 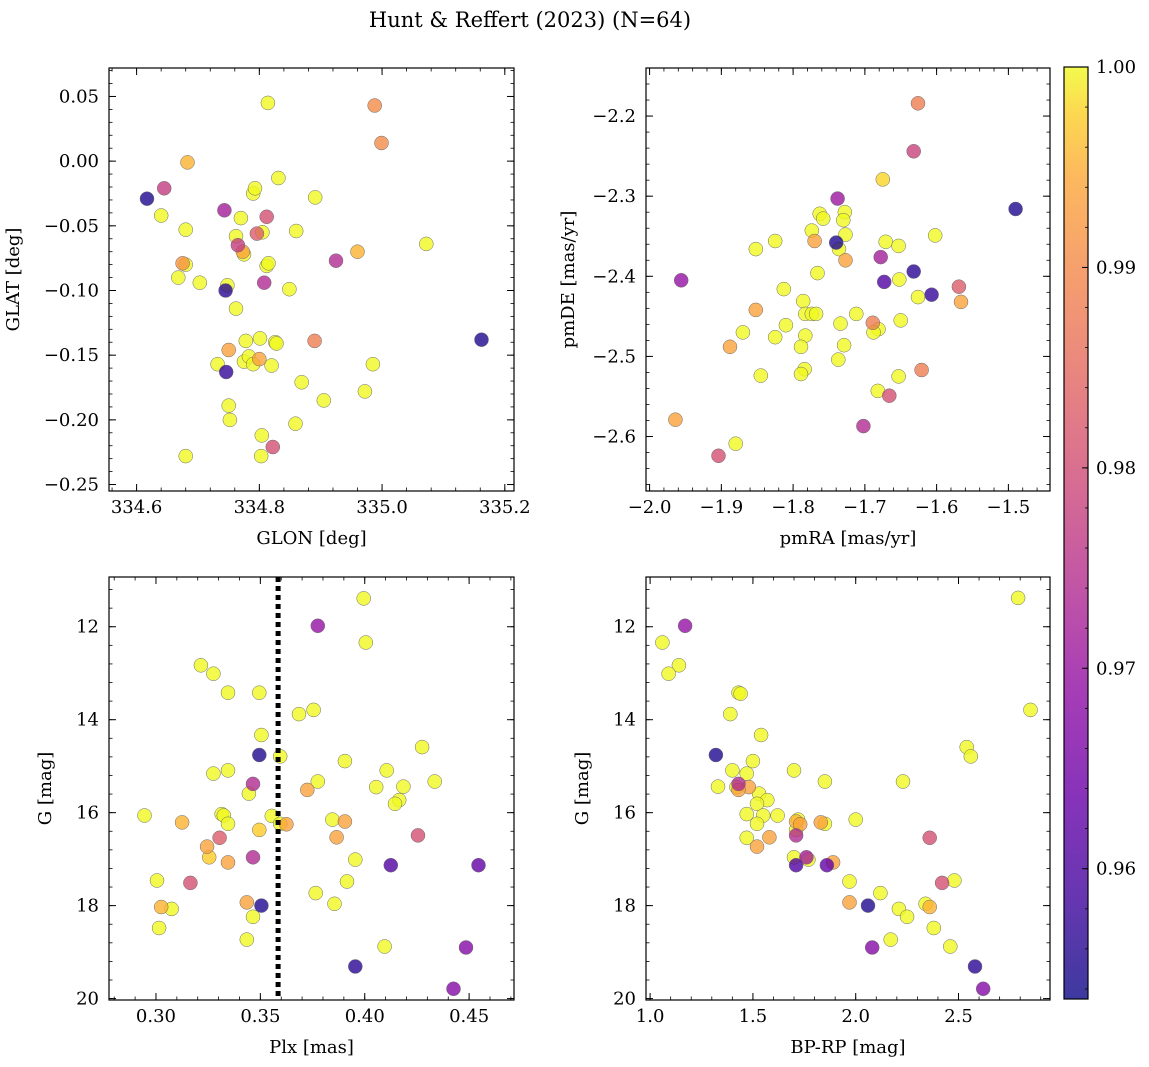 What do you see at coordinates (260, 507) in the screenshot?
I see `x-tick-label: 334.8` at bounding box center [260, 507].